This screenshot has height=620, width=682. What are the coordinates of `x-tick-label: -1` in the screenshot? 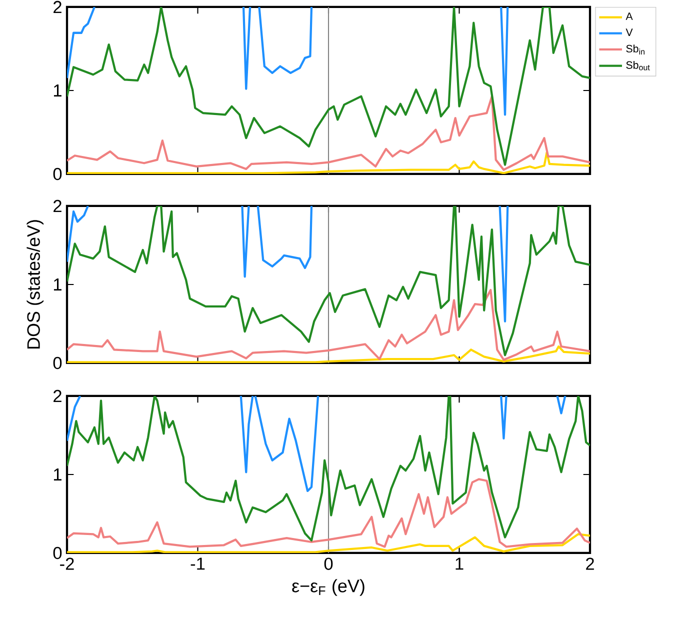 It's located at (197, 564).